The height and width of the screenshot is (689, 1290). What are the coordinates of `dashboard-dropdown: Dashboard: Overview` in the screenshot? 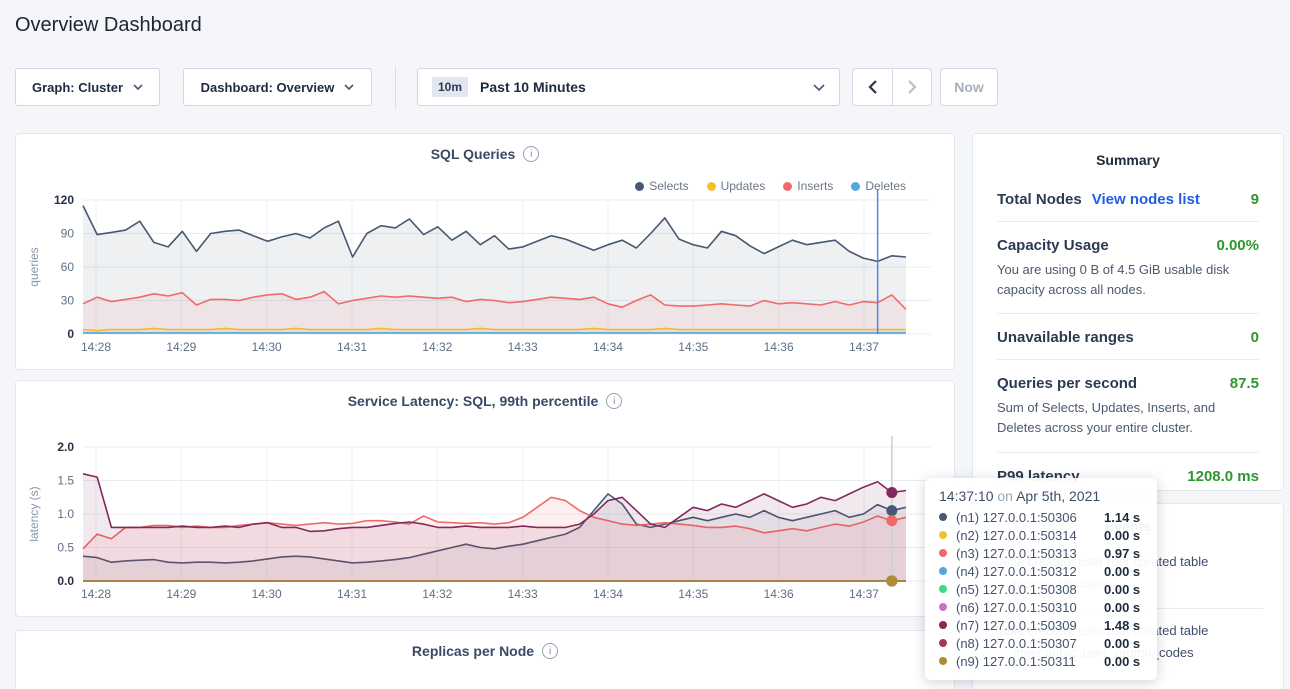 It's located at (277, 87).